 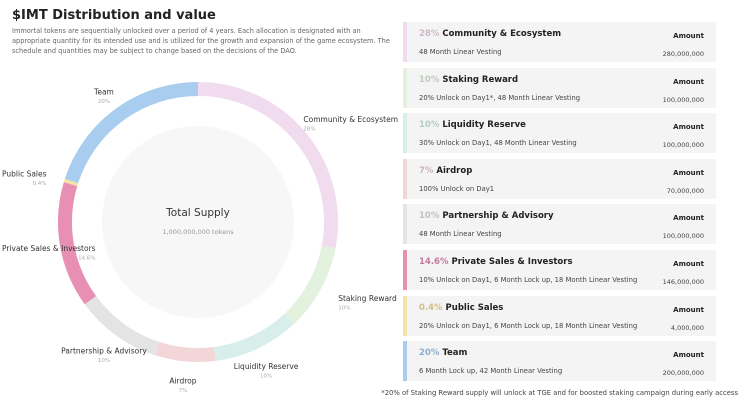 What do you see at coordinates (197, 213) in the screenshot?
I see `center-title: Total Supply` at bounding box center [197, 213].